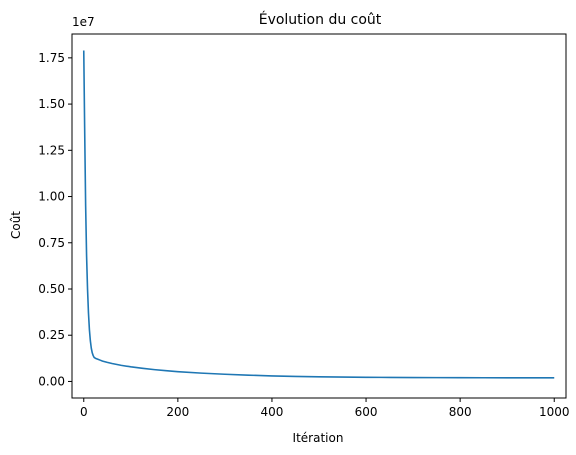  What do you see at coordinates (51, 289) in the screenshot?
I see `y-tick-label: 0.50` at bounding box center [51, 289].